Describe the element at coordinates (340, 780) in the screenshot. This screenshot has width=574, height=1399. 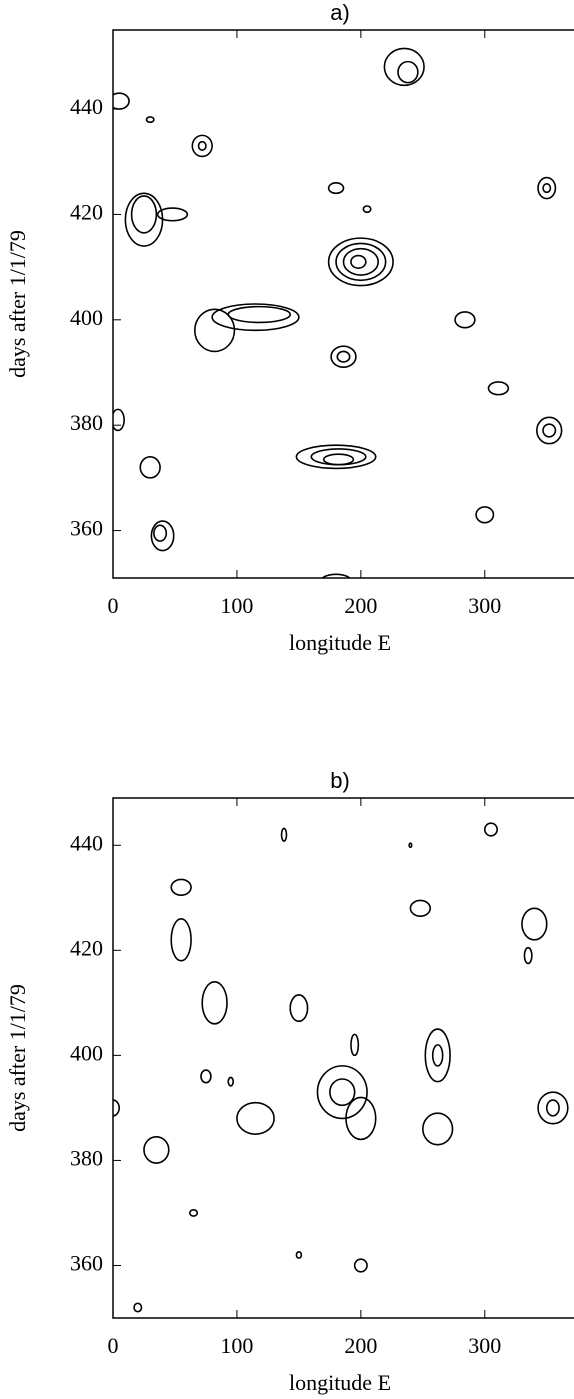
I see `chart-title: b)` at that location.